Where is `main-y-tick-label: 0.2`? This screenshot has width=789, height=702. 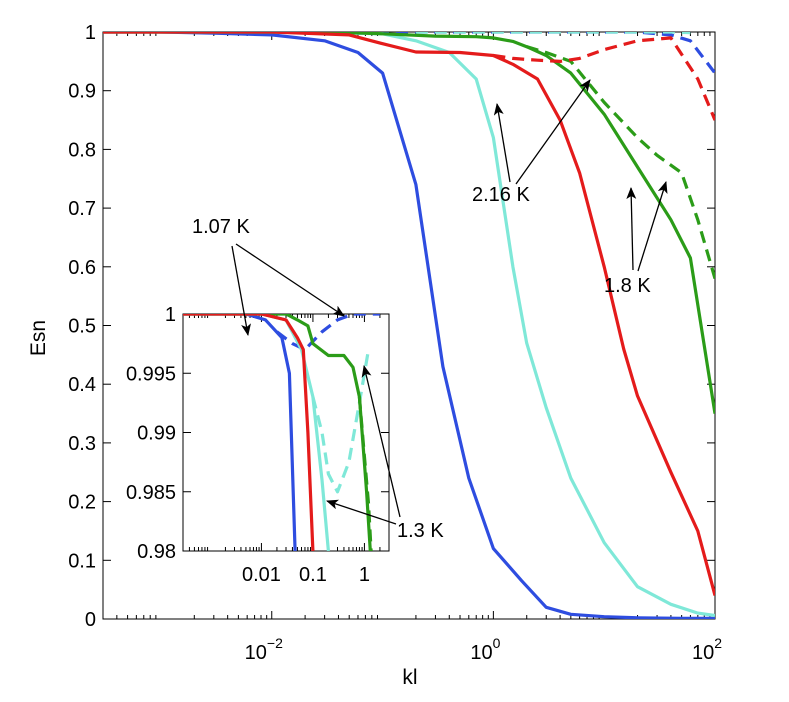 main-y-tick-label: 0.2 is located at coordinates (82, 503).